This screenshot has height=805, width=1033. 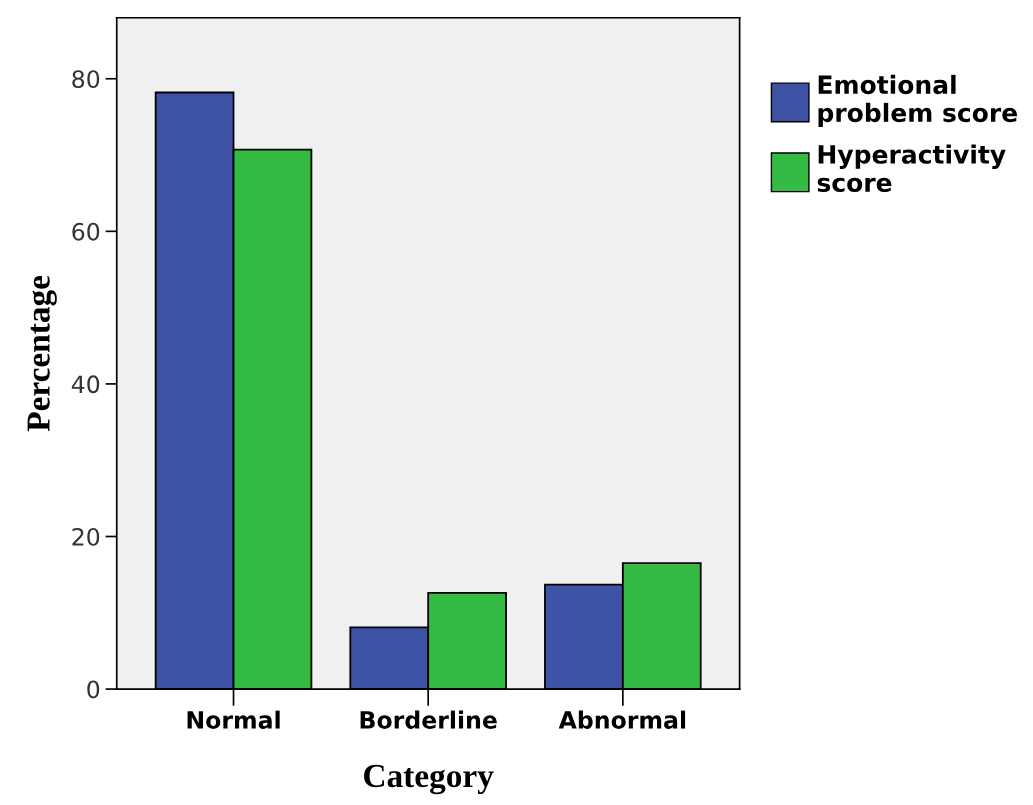 What do you see at coordinates (85, 384) in the screenshot?
I see `y-tick-label: 40` at bounding box center [85, 384].